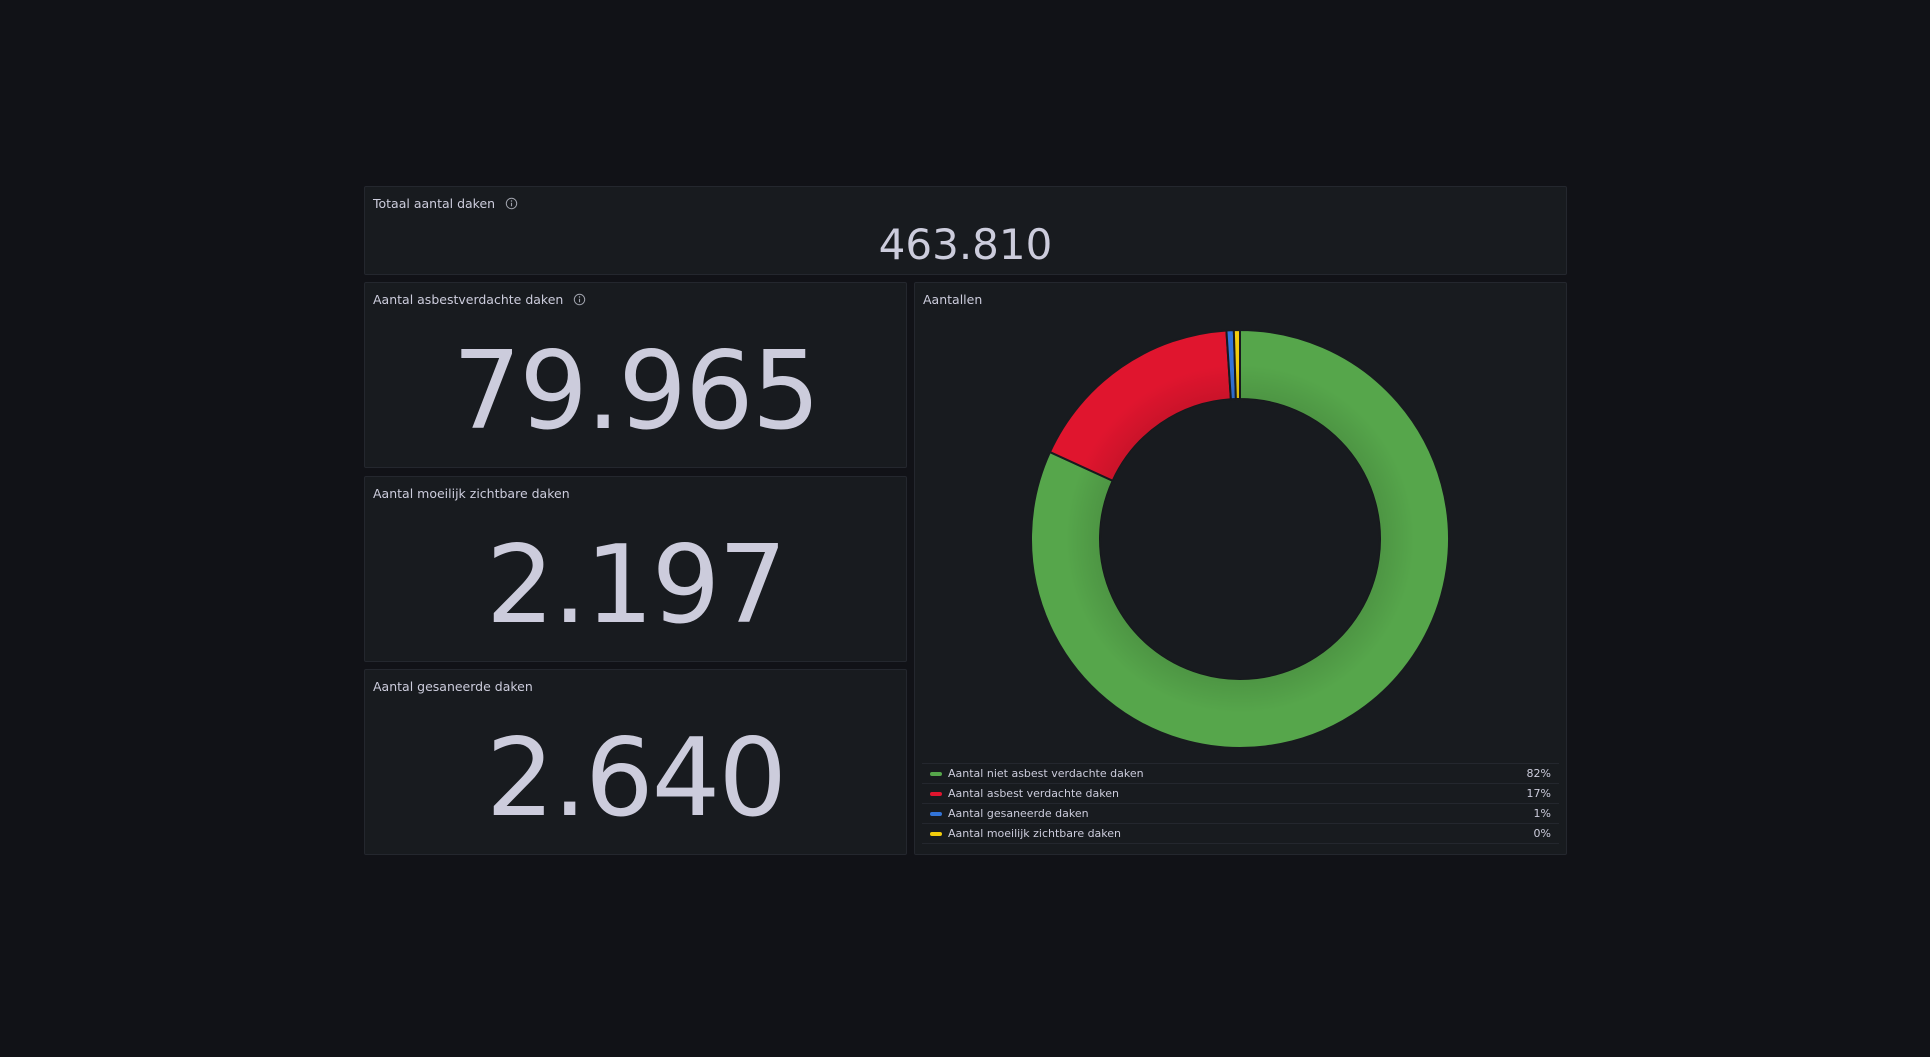  I want to click on panel-title: Aantal gesaneerde daken, so click(453, 686).